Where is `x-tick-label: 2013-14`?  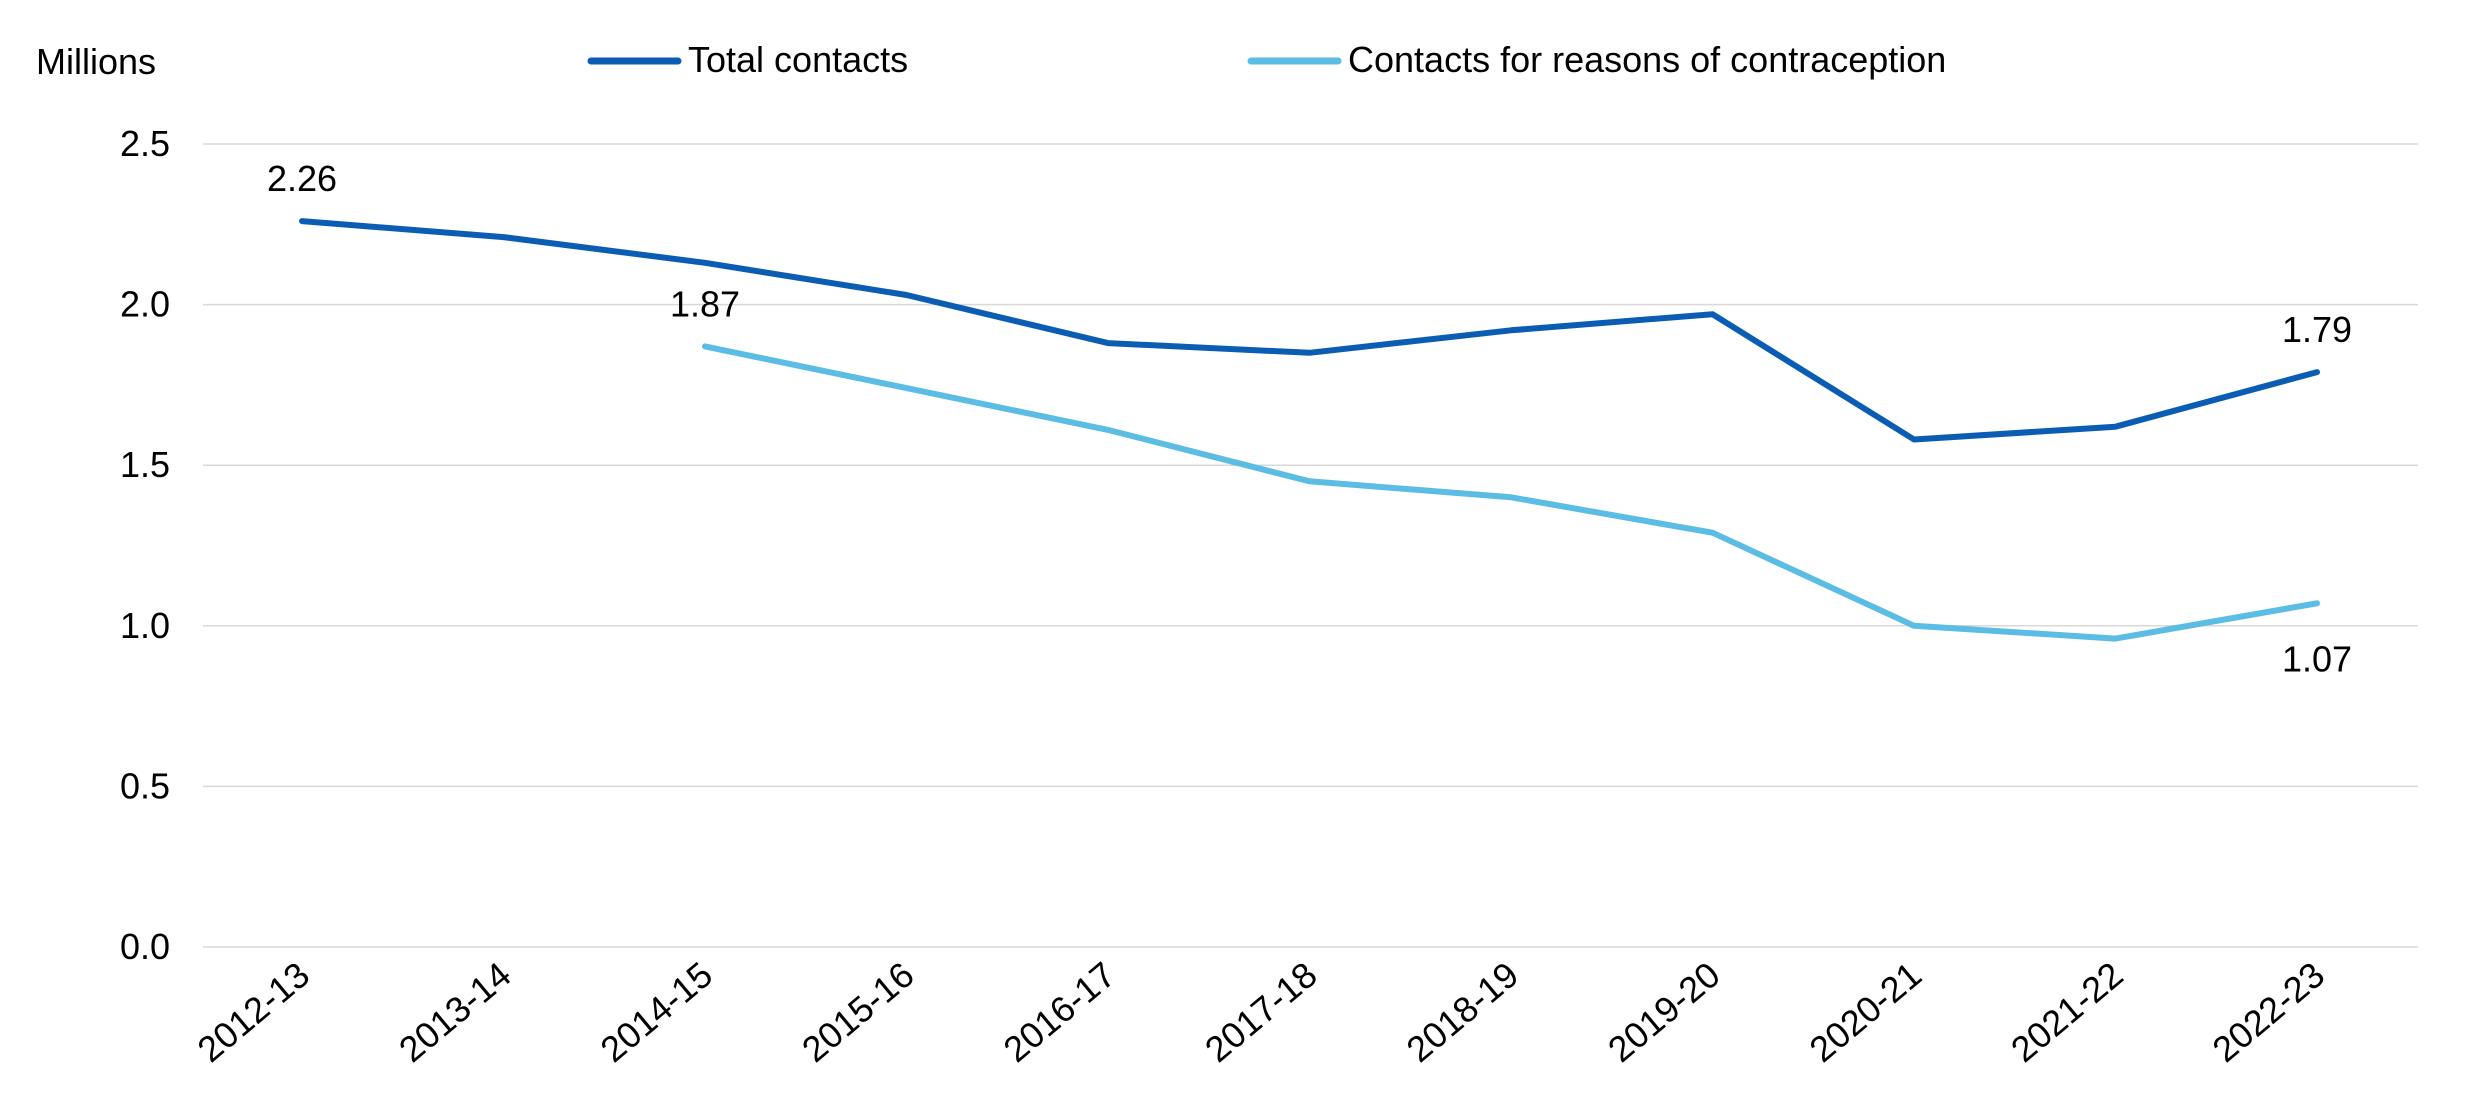
x-tick-label: 2013-14 is located at coordinates (455, 1012).